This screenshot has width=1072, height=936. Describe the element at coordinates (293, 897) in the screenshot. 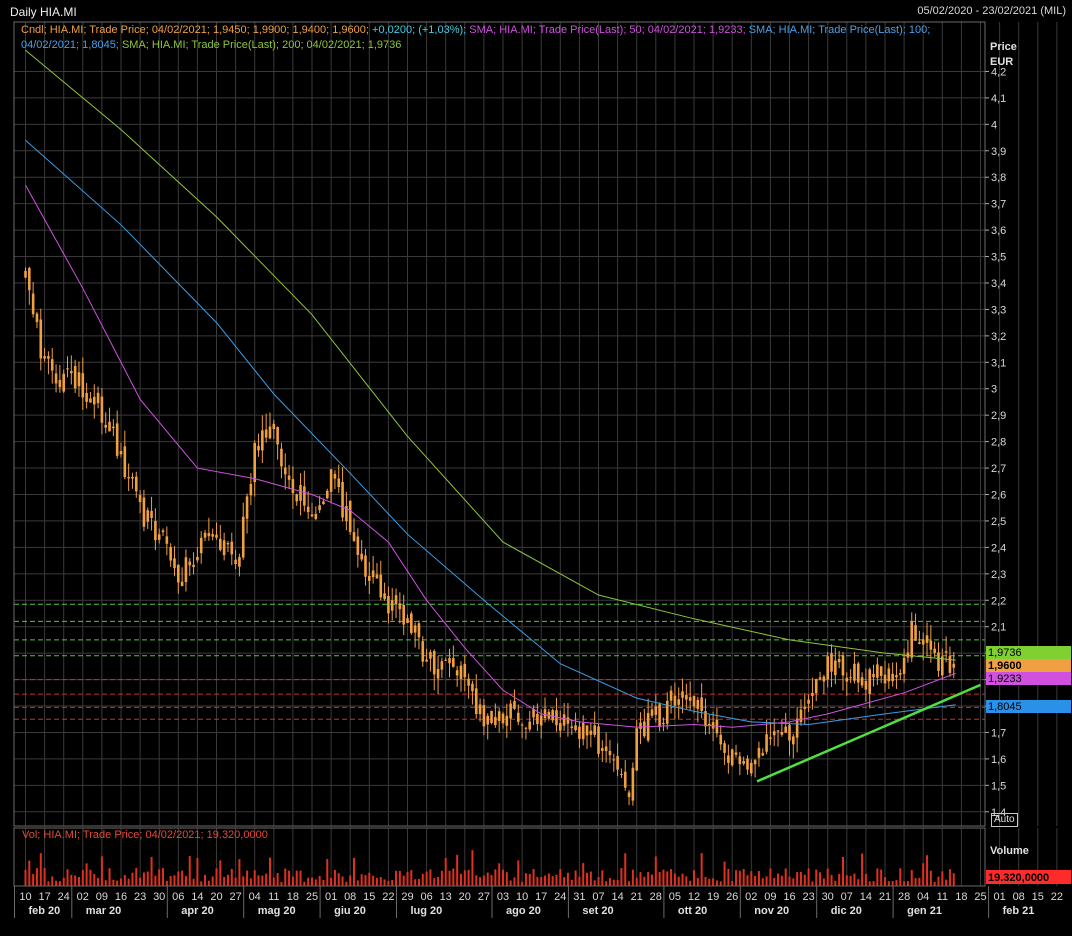

I see `x-day-label: 18` at that location.